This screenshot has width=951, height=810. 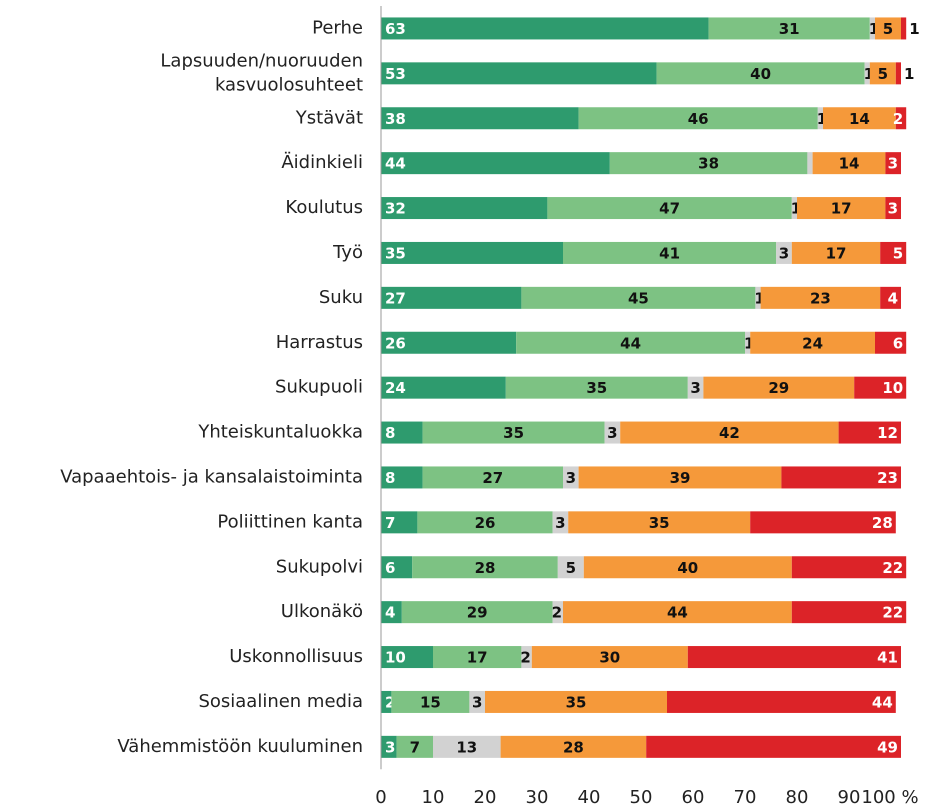 What do you see at coordinates (211, 476) in the screenshot?
I see `category-label: Vapaaehtois- ja kansalaistoiminta` at bounding box center [211, 476].